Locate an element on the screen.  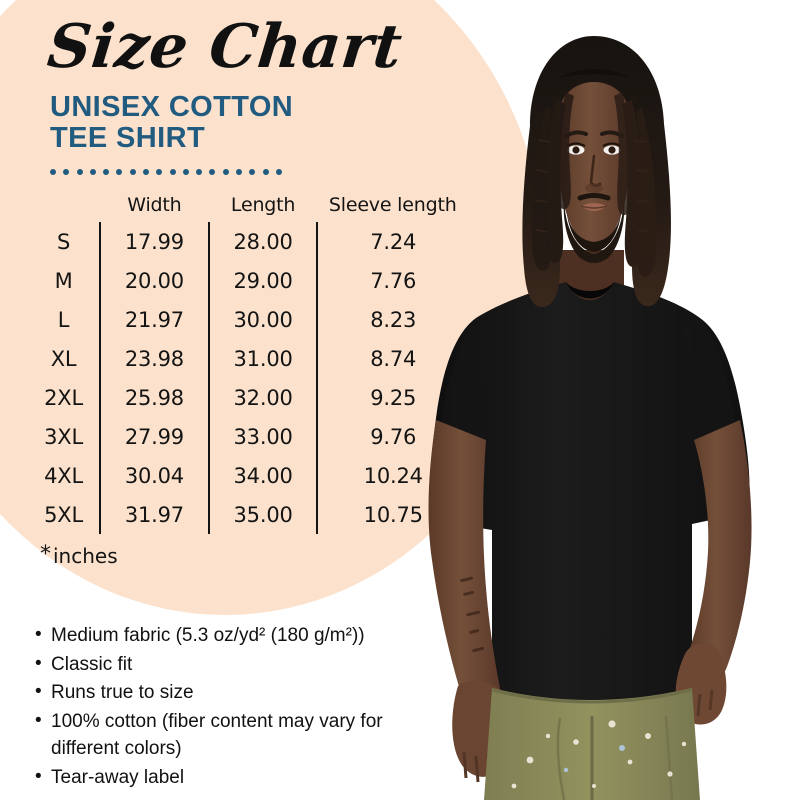
page-subtitle-line2: TEE SHIRT is located at coordinates (128, 138).